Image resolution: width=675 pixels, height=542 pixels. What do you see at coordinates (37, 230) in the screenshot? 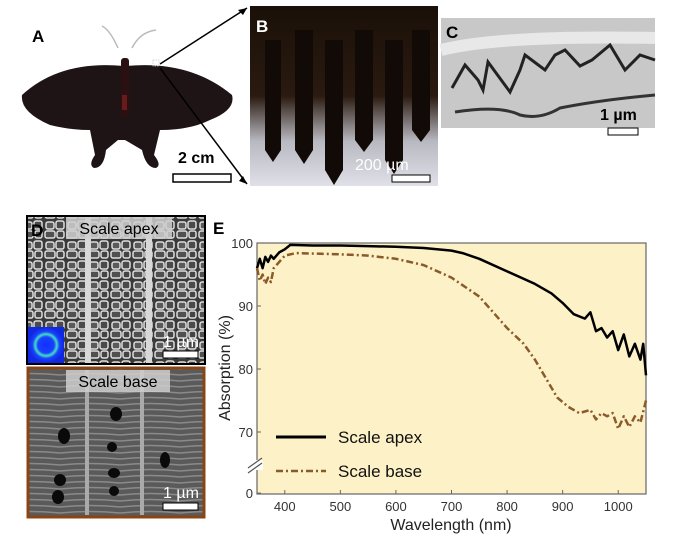
I see `panel-d-label: D` at bounding box center [37, 230].